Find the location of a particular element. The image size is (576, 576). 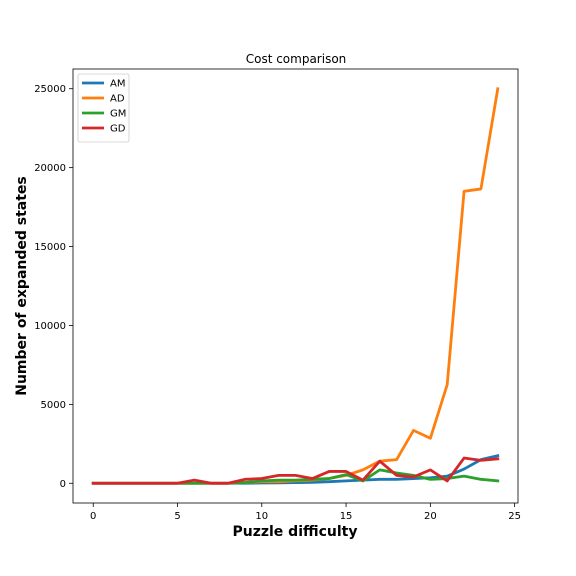

legend: AM AD GM GD is located at coordinates (103, 108).